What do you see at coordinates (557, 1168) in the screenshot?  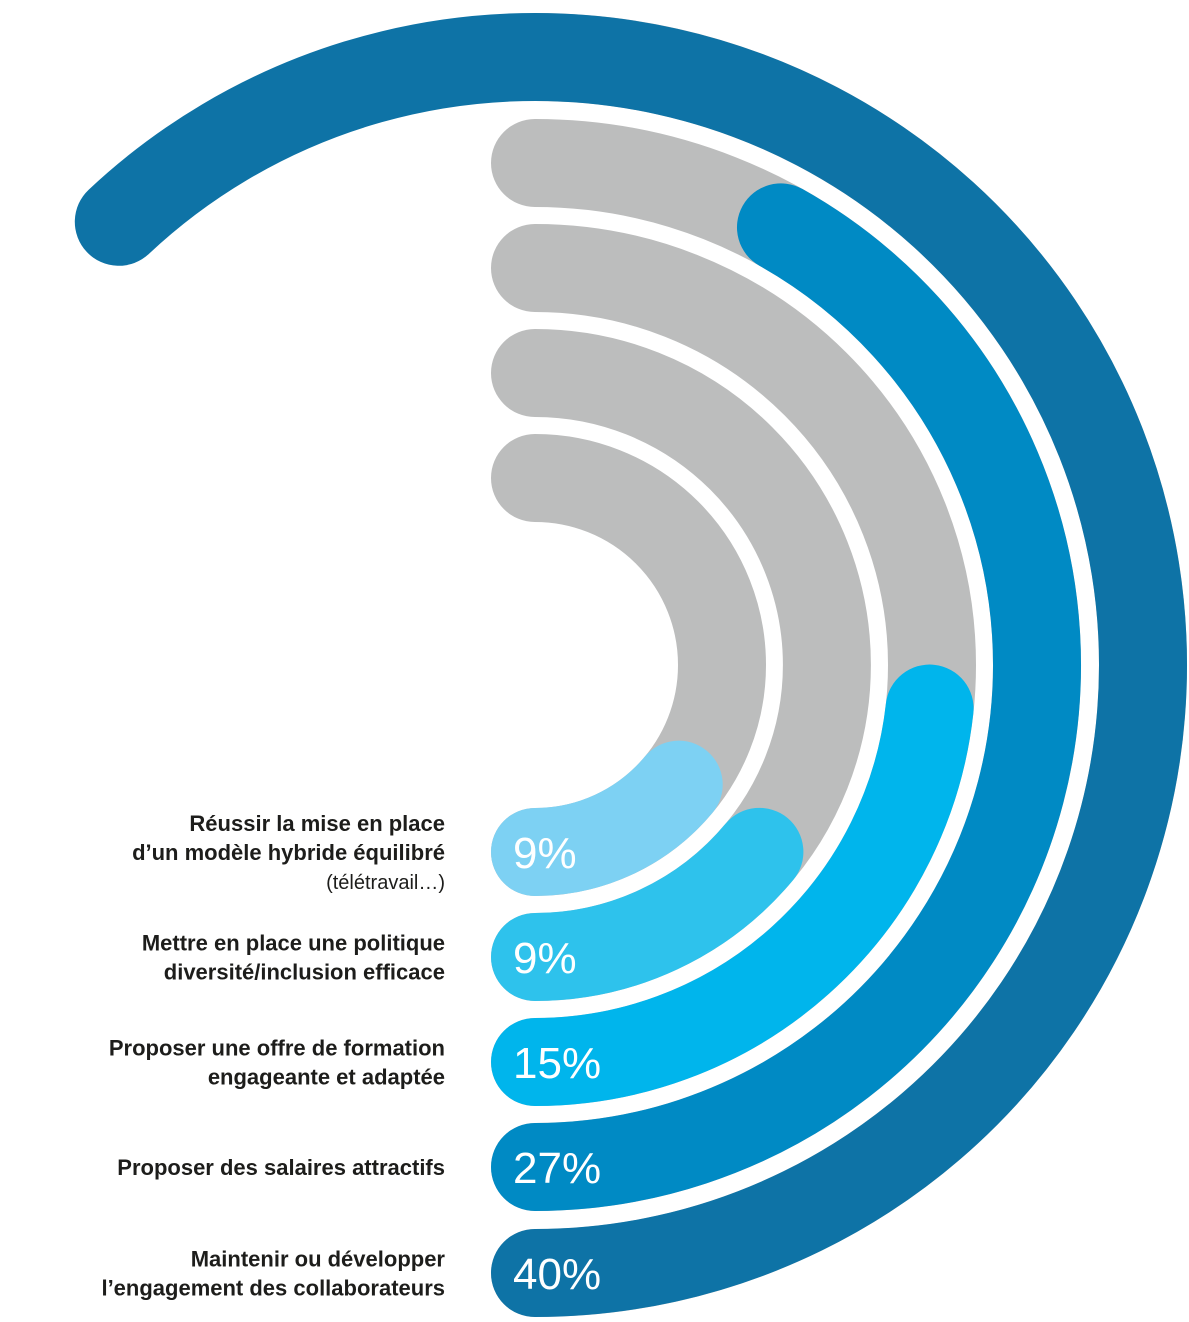 I see `value-label: 27%` at bounding box center [557, 1168].